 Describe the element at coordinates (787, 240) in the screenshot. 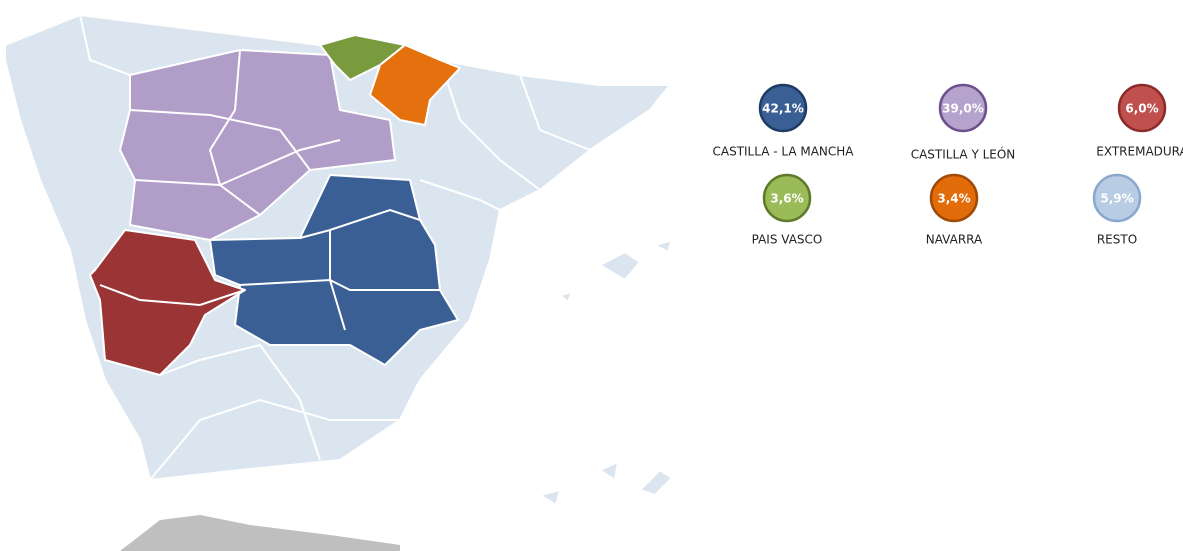

I see `legend-label: PAIS VASCO` at that location.